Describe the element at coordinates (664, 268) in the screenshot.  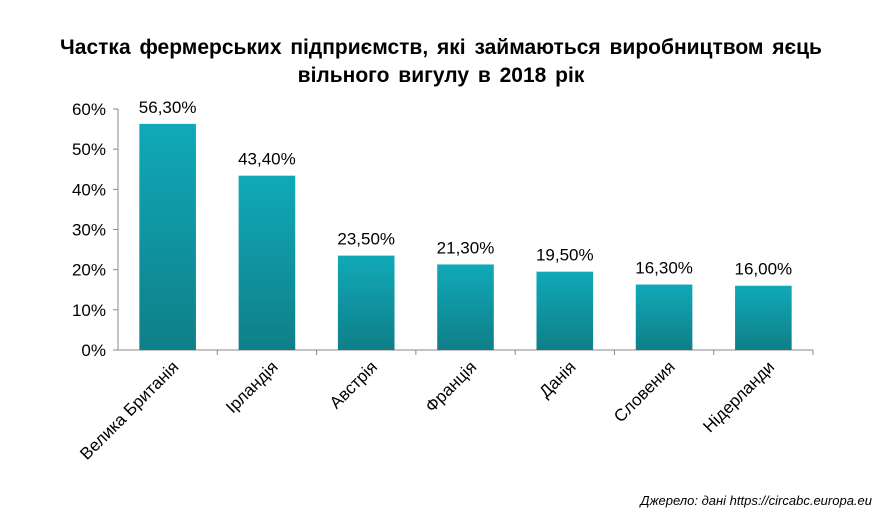
I see `data-label: 16,30%` at that location.